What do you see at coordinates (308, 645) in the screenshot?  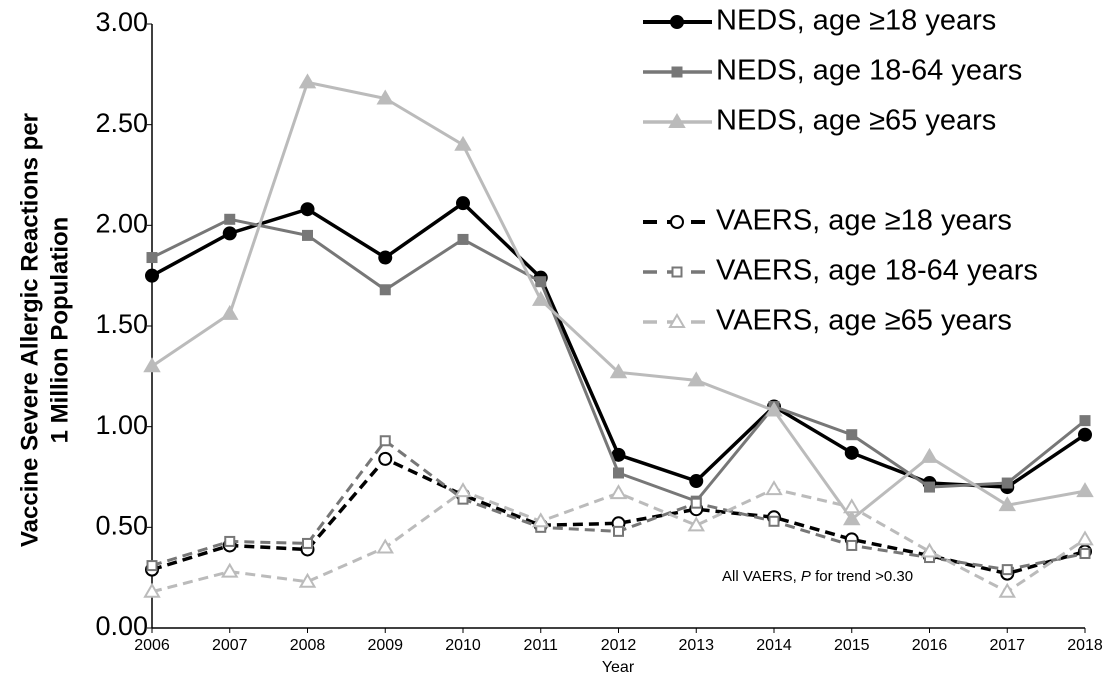 I see `x-tick-label: 2008` at bounding box center [308, 645].